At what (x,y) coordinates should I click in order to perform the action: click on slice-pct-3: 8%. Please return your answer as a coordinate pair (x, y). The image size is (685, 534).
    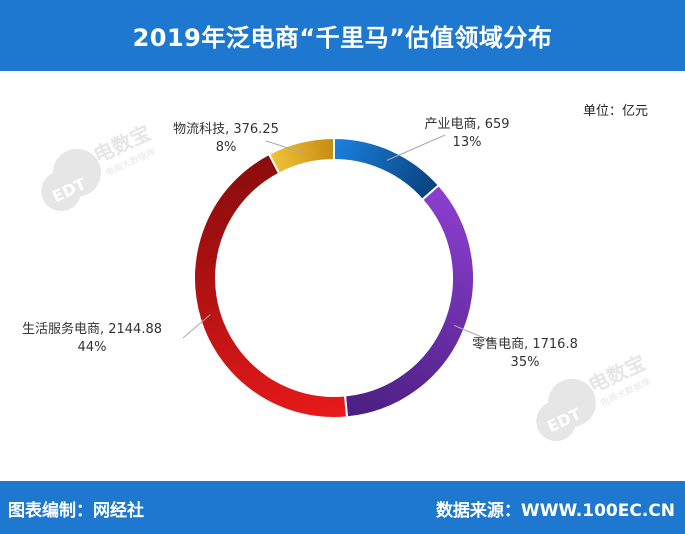
    Looking at the image, I should click on (226, 147).